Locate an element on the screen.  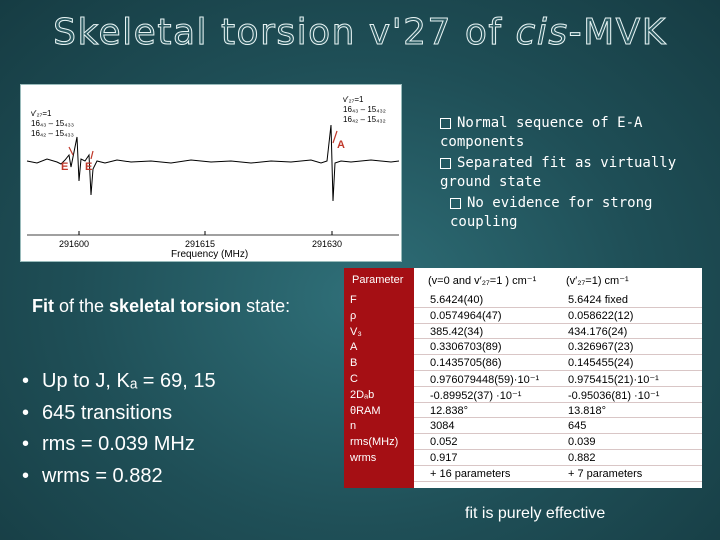
marker-a: A is located at coordinates (341, 145).